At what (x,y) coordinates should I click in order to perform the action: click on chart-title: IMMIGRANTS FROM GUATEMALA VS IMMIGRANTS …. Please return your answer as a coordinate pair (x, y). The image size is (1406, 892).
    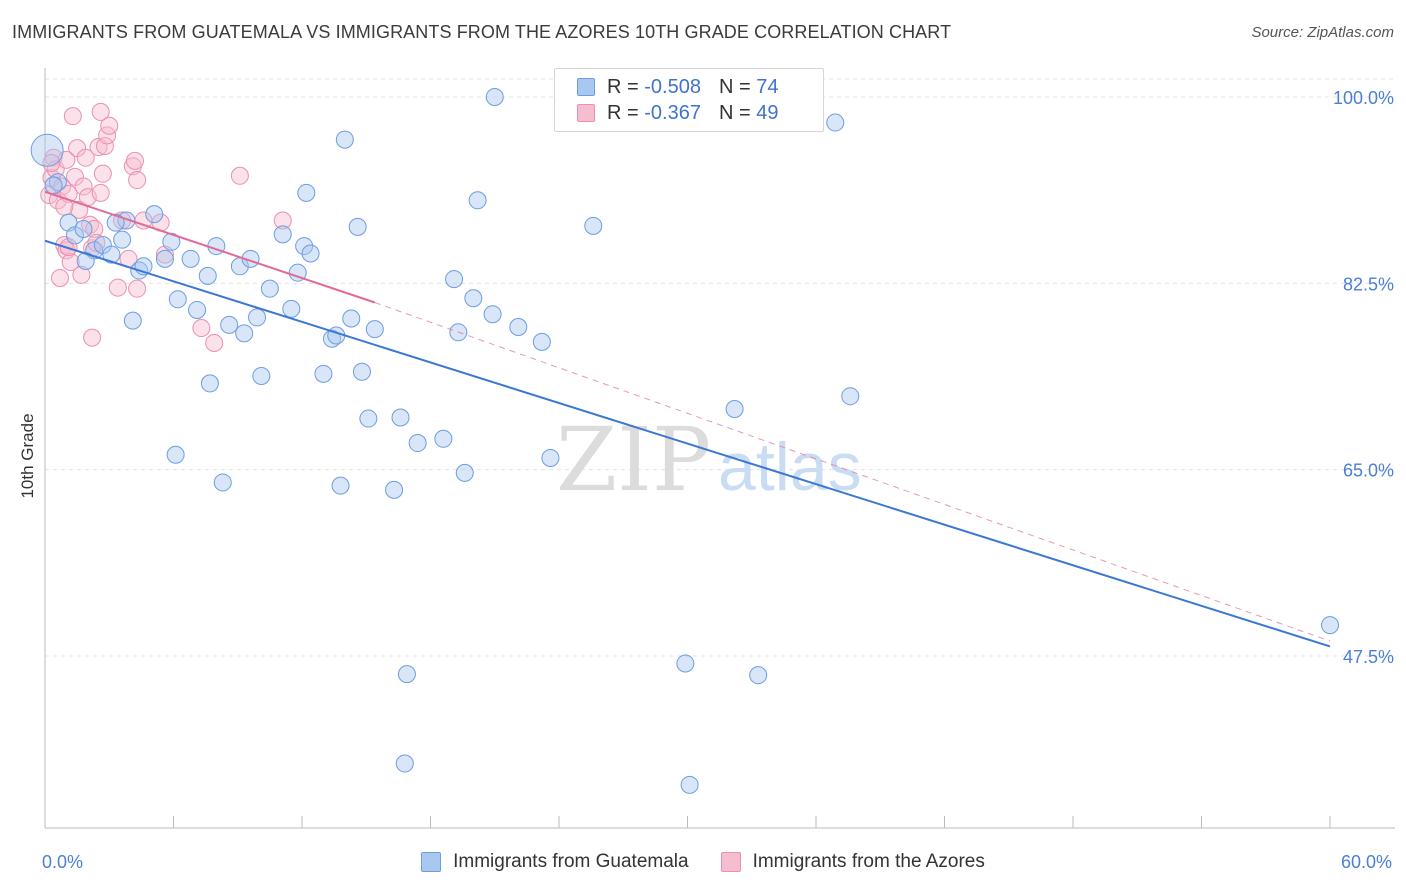
    Looking at the image, I should click on (482, 32).